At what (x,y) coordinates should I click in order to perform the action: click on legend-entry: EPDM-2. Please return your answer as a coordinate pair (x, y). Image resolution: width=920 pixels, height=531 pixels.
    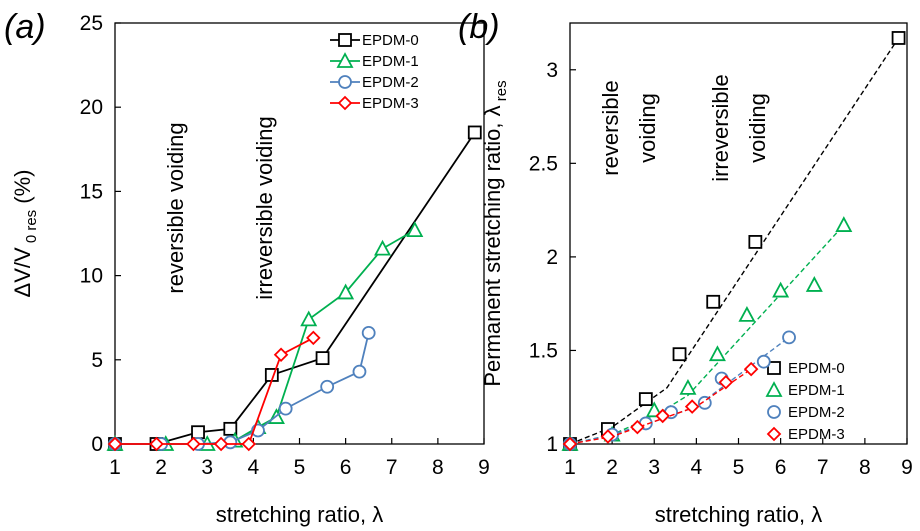
    Looking at the image, I should click on (374, 82).